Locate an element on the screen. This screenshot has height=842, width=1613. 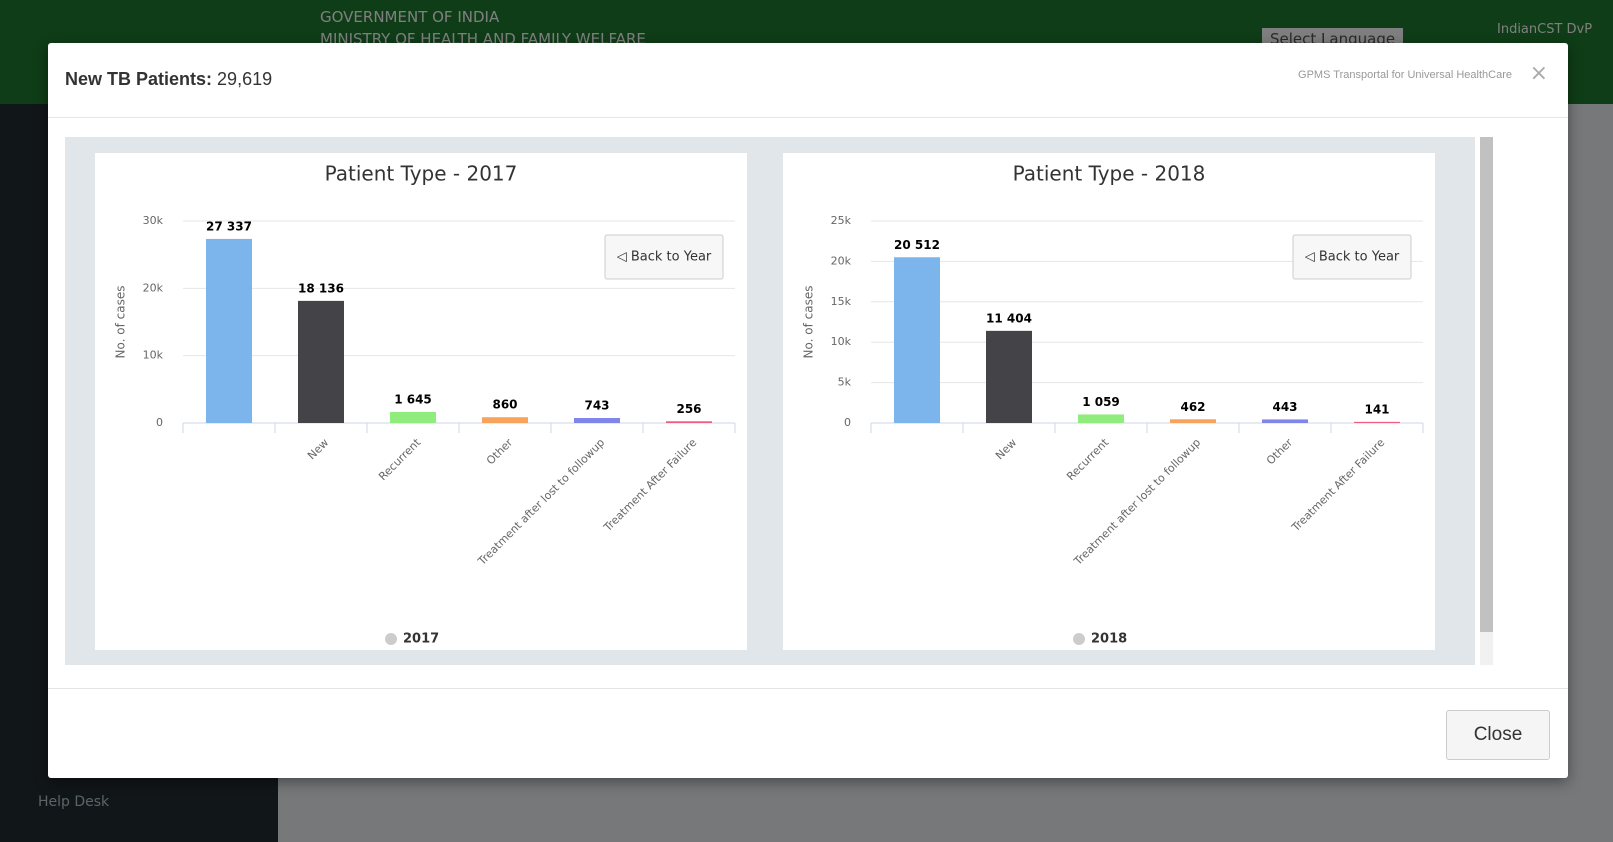
legend-label: 2018 is located at coordinates (1109, 639).